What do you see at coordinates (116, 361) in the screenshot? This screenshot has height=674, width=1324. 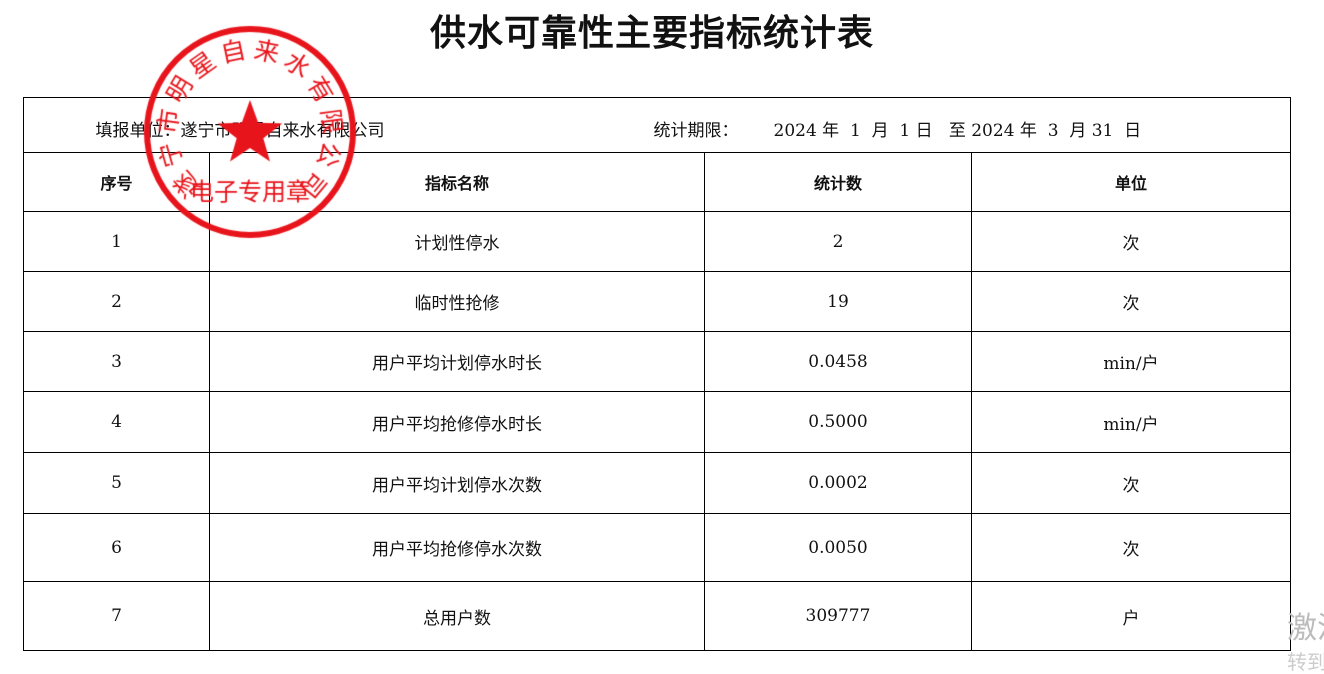 I see `row-index: 3` at bounding box center [116, 361].